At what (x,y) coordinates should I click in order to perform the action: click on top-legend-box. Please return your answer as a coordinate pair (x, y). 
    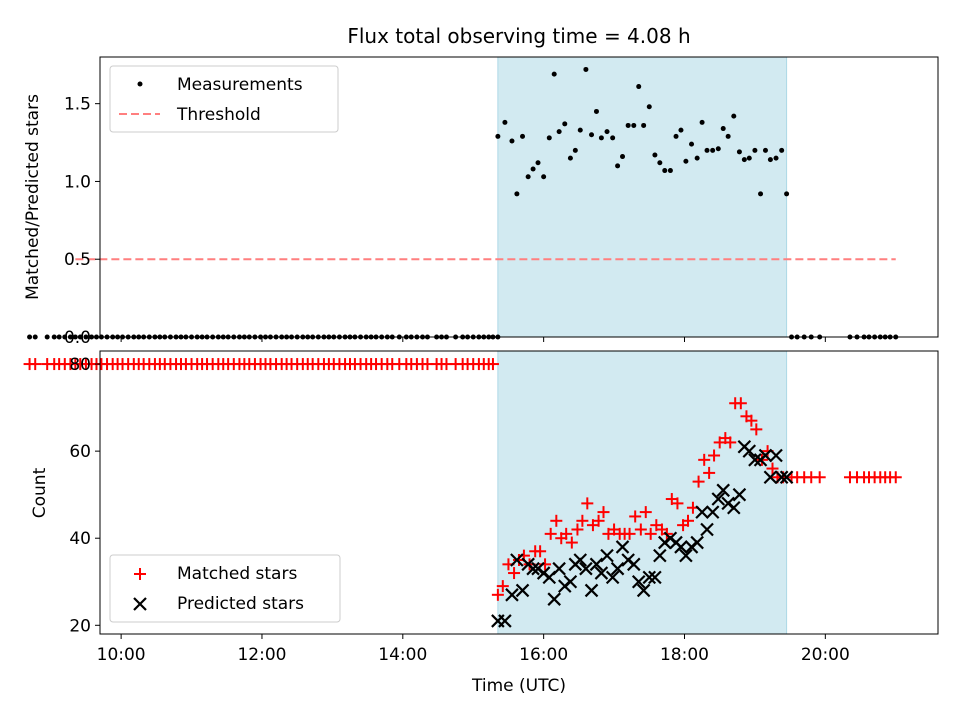
    Looking at the image, I should click on (224, 99).